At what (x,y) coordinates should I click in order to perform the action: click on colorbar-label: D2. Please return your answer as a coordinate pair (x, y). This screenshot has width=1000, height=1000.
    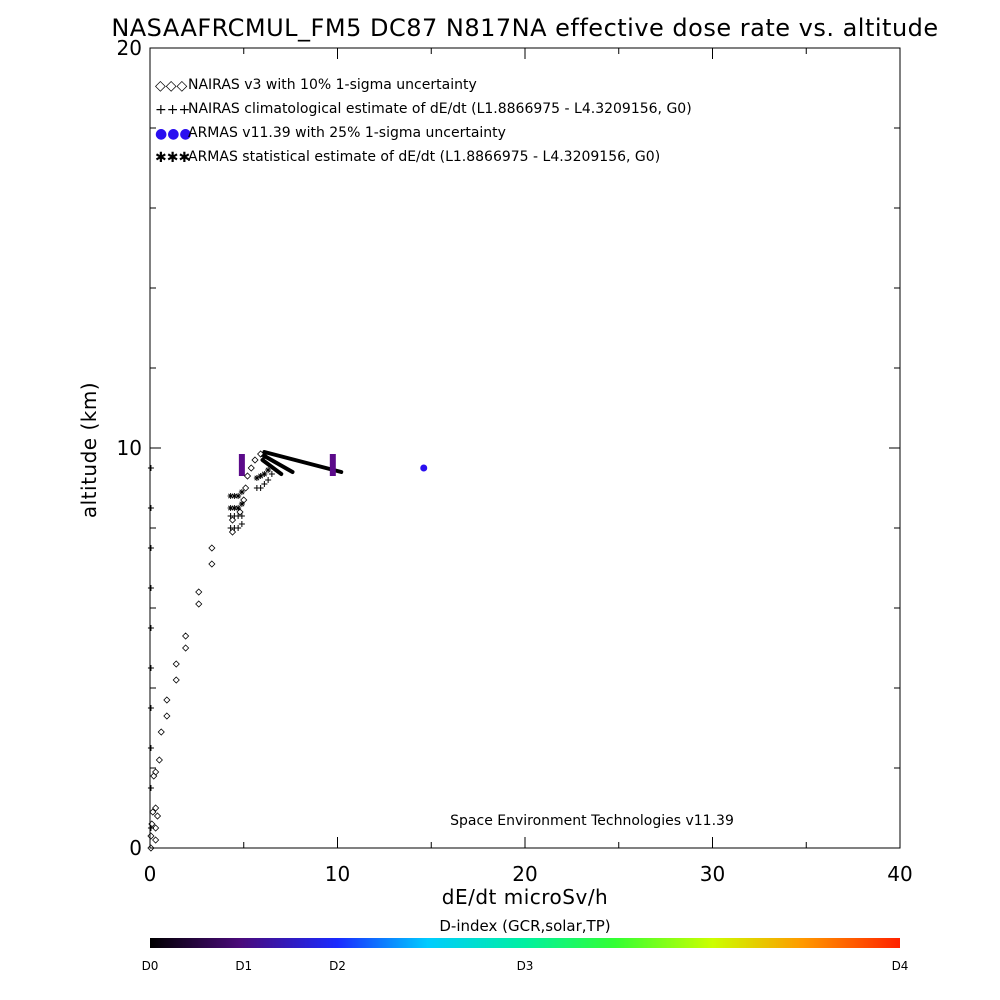
    Looking at the image, I should click on (337, 966).